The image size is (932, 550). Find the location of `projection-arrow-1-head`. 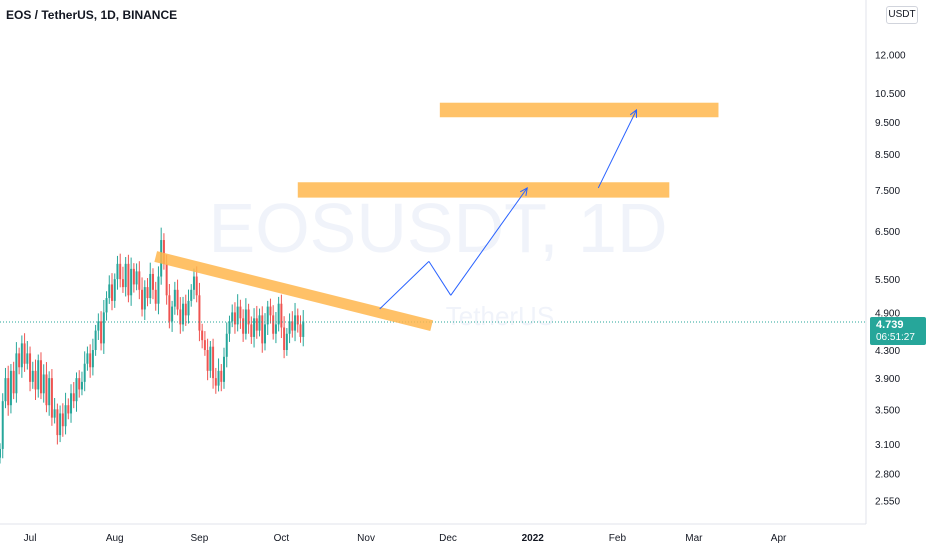

projection-arrow-1-head is located at coordinates (523, 191).